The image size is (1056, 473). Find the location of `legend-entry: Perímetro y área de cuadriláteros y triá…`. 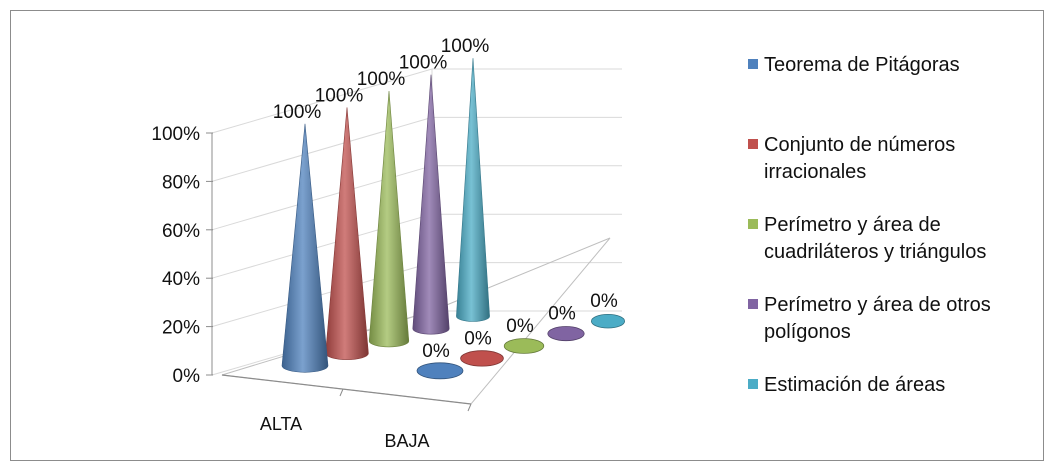

legend-entry: Perímetro y área de cuadriláteros y triá… is located at coordinates (891, 239).